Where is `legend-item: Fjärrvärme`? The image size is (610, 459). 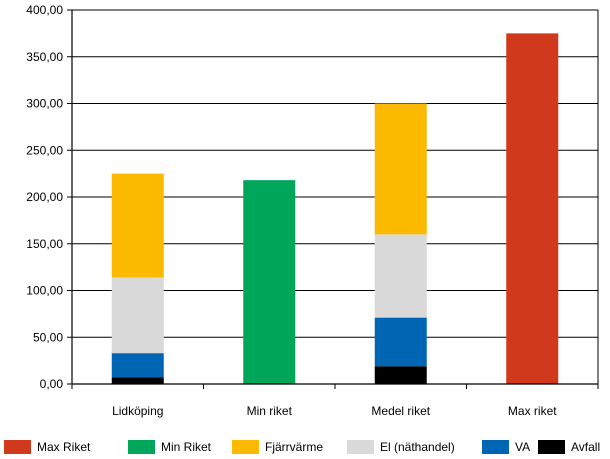 legend-item: Fjärrvärme is located at coordinates (277, 447).